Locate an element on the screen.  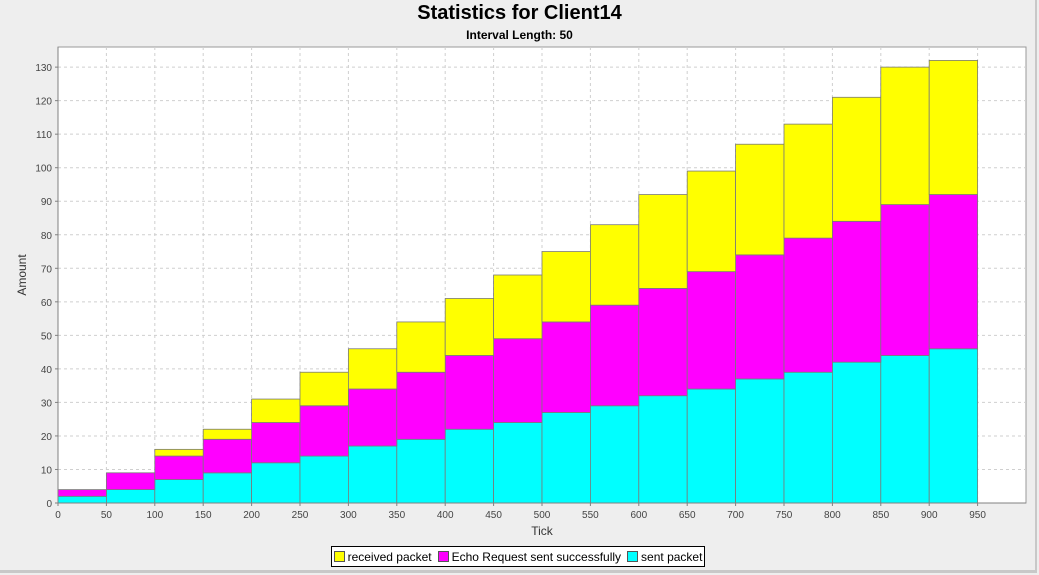
y-tick-label: 110 is located at coordinates (44, 135).